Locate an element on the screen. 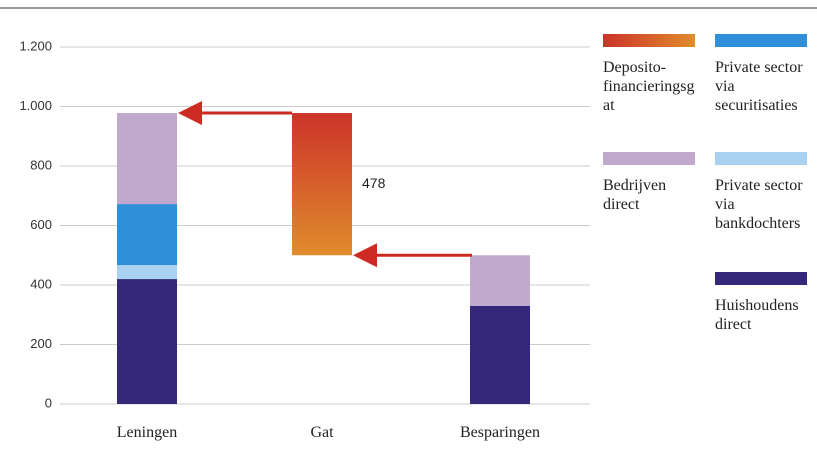 Image resolution: width=817 pixels, height=460 pixels. y-tick-label: 1.000 is located at coordinates (35, 105).